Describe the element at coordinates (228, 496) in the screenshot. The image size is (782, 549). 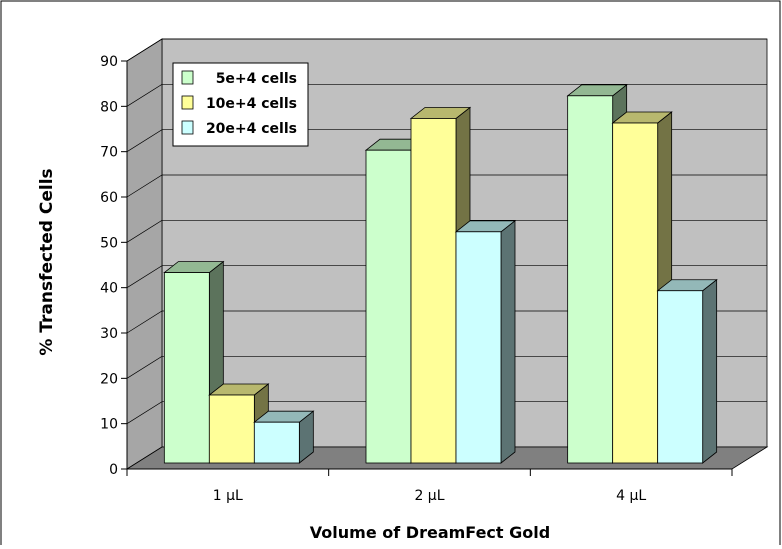
I see `x-tick-label: 1 µL` at that location.